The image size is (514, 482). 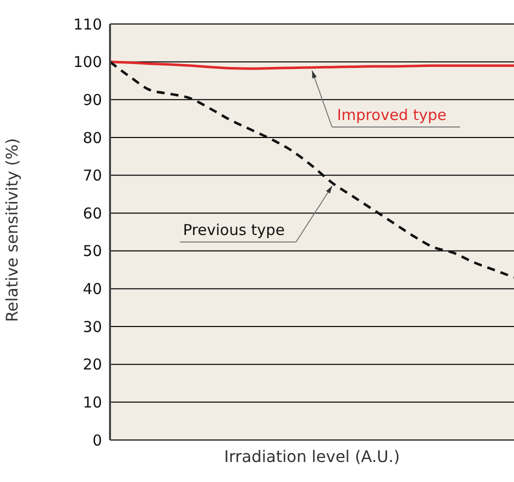 What do you see at coordinates (92, 289) in the screenshot?
I see `y-tick-label: 40` at bounding box center [92, 289].